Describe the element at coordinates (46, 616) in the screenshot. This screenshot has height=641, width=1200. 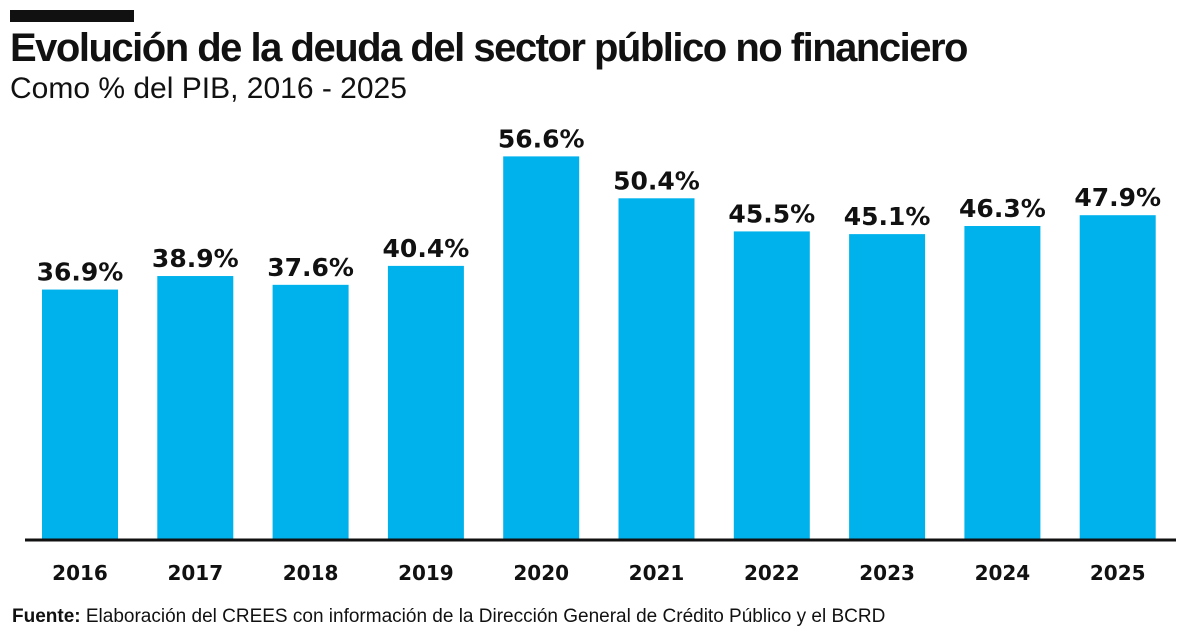
I see `source-label: Fuente:` at that location.